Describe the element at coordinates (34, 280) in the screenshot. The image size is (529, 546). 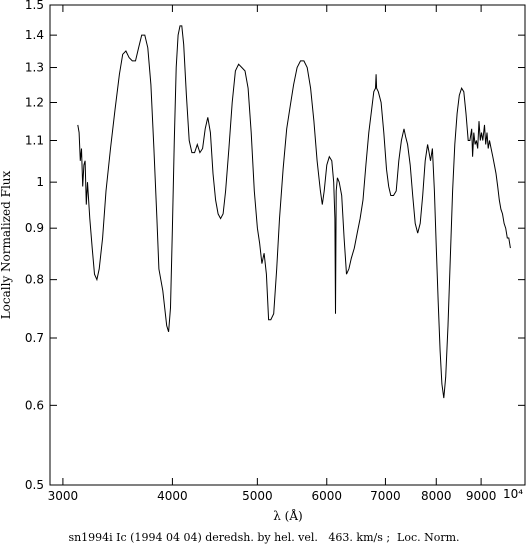
I see `y-tick-label: 0.8` at that location.